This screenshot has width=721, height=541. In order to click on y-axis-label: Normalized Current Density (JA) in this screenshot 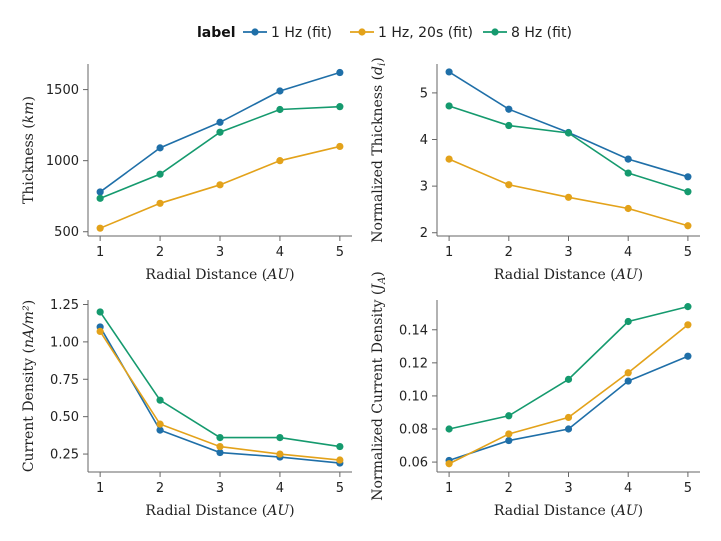, I will do `click(379, 385)`.